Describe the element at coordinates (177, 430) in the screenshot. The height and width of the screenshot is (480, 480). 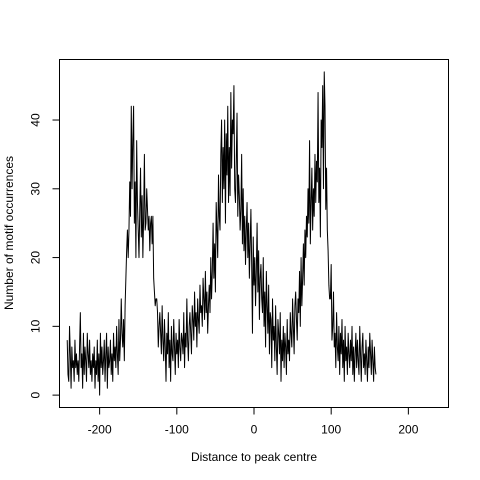
I see `x-tick-label: -100` at that location.